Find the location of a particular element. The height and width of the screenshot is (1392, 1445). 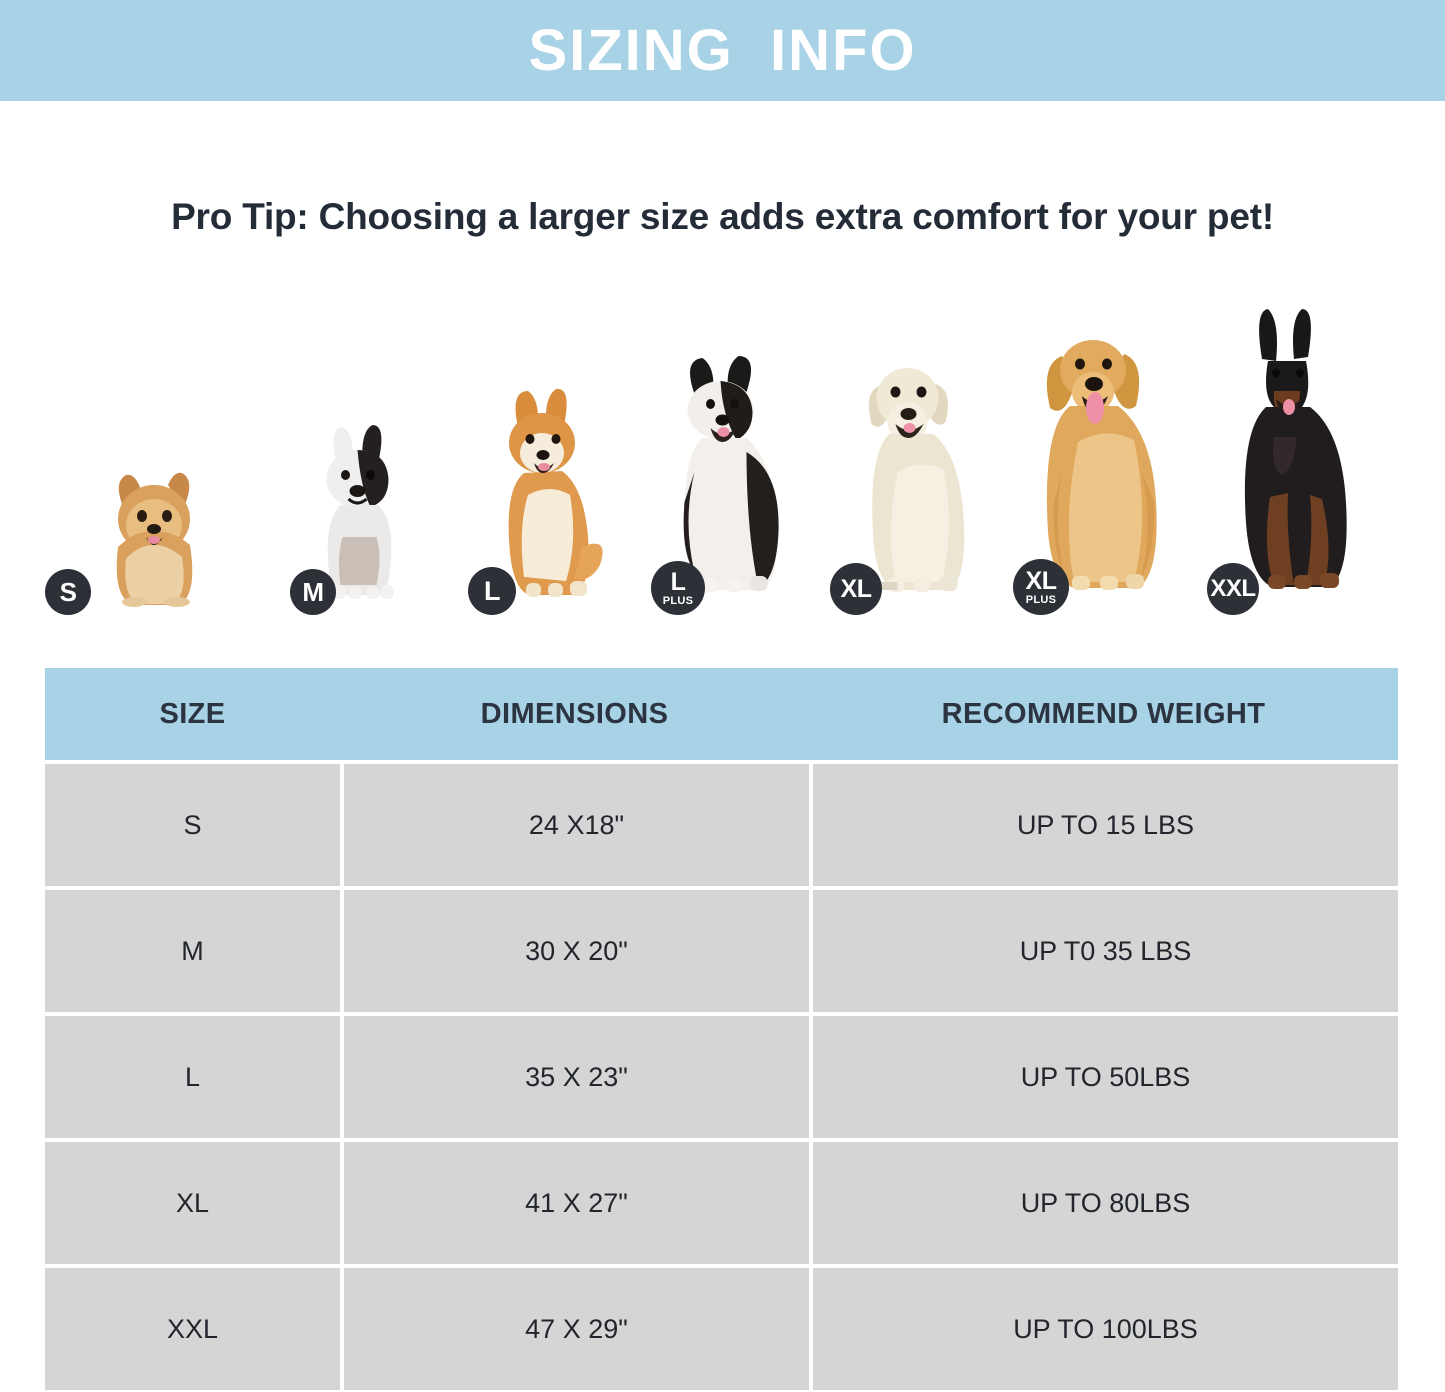

table-row: M 30 X 20" UP T0 35 LBS is located at coordinates (721, 951).